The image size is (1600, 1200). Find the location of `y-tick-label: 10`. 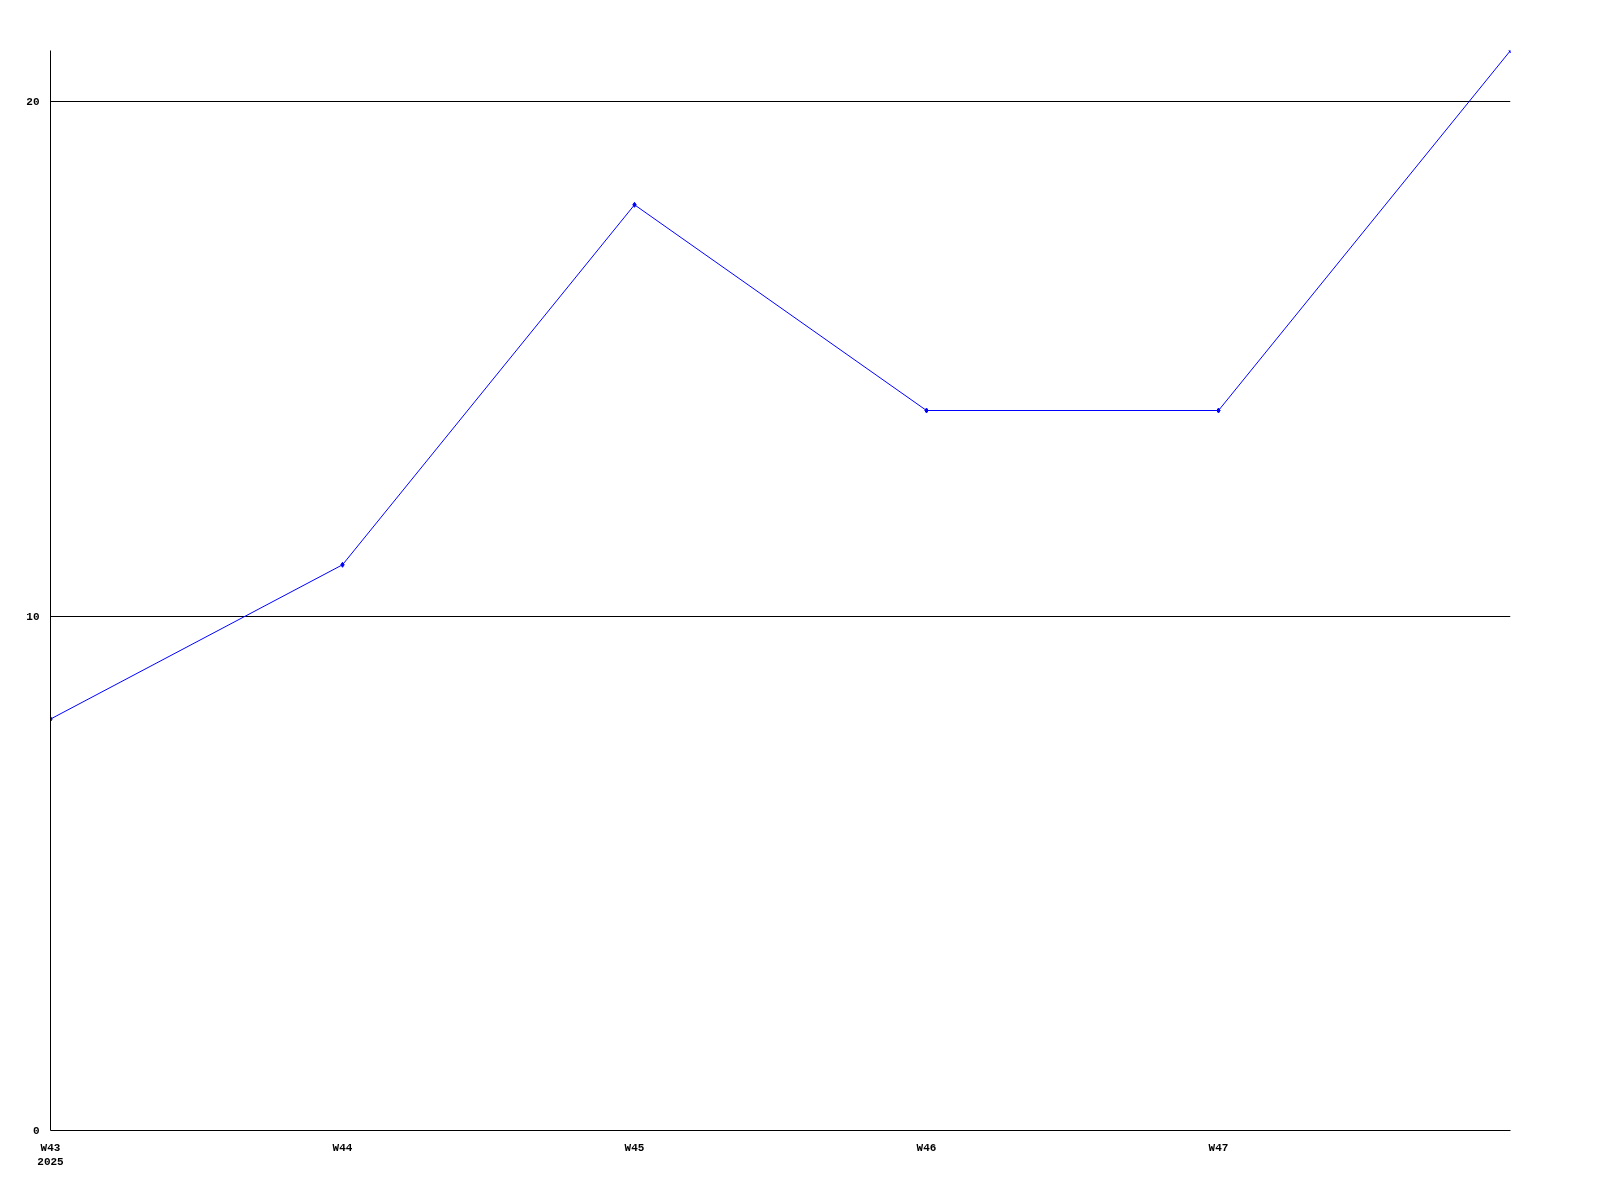

y-tick-label: 10 is located at coordinates (33, 616).